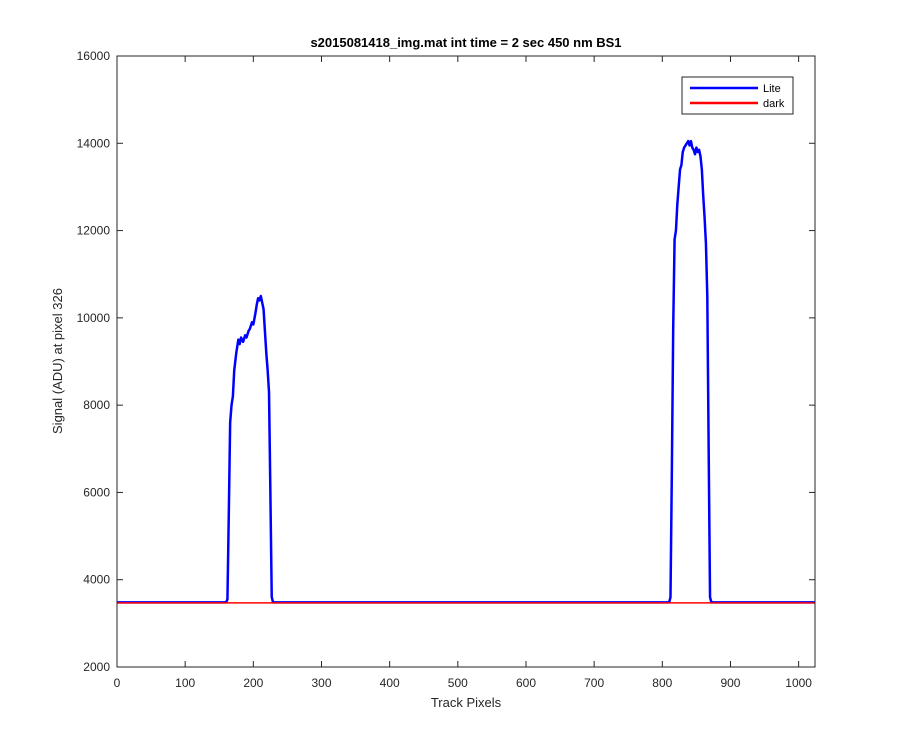  What do you see at coordinates (96, 580) in the screenshot?
I see `y-tick-label: 4000` at bounding box center [96, 580].